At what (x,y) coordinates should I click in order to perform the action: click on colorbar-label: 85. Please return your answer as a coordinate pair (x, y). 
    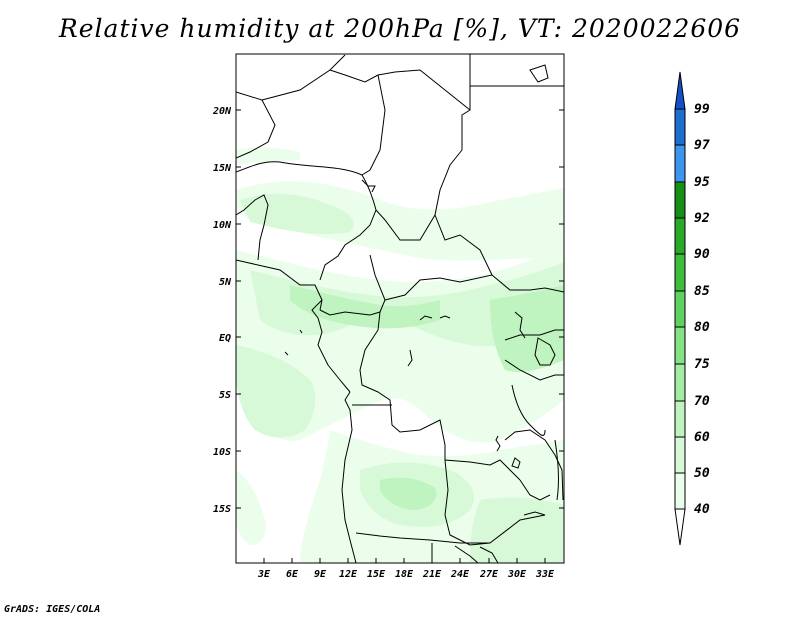
    Looking at the image, I should click on (702, 291).